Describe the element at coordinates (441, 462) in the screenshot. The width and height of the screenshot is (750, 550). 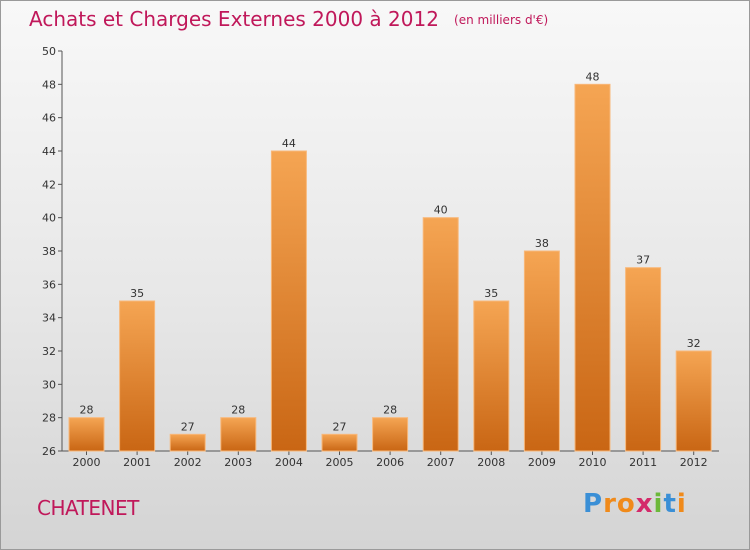
I see `x-tick-label-2007: 2007` at that location.